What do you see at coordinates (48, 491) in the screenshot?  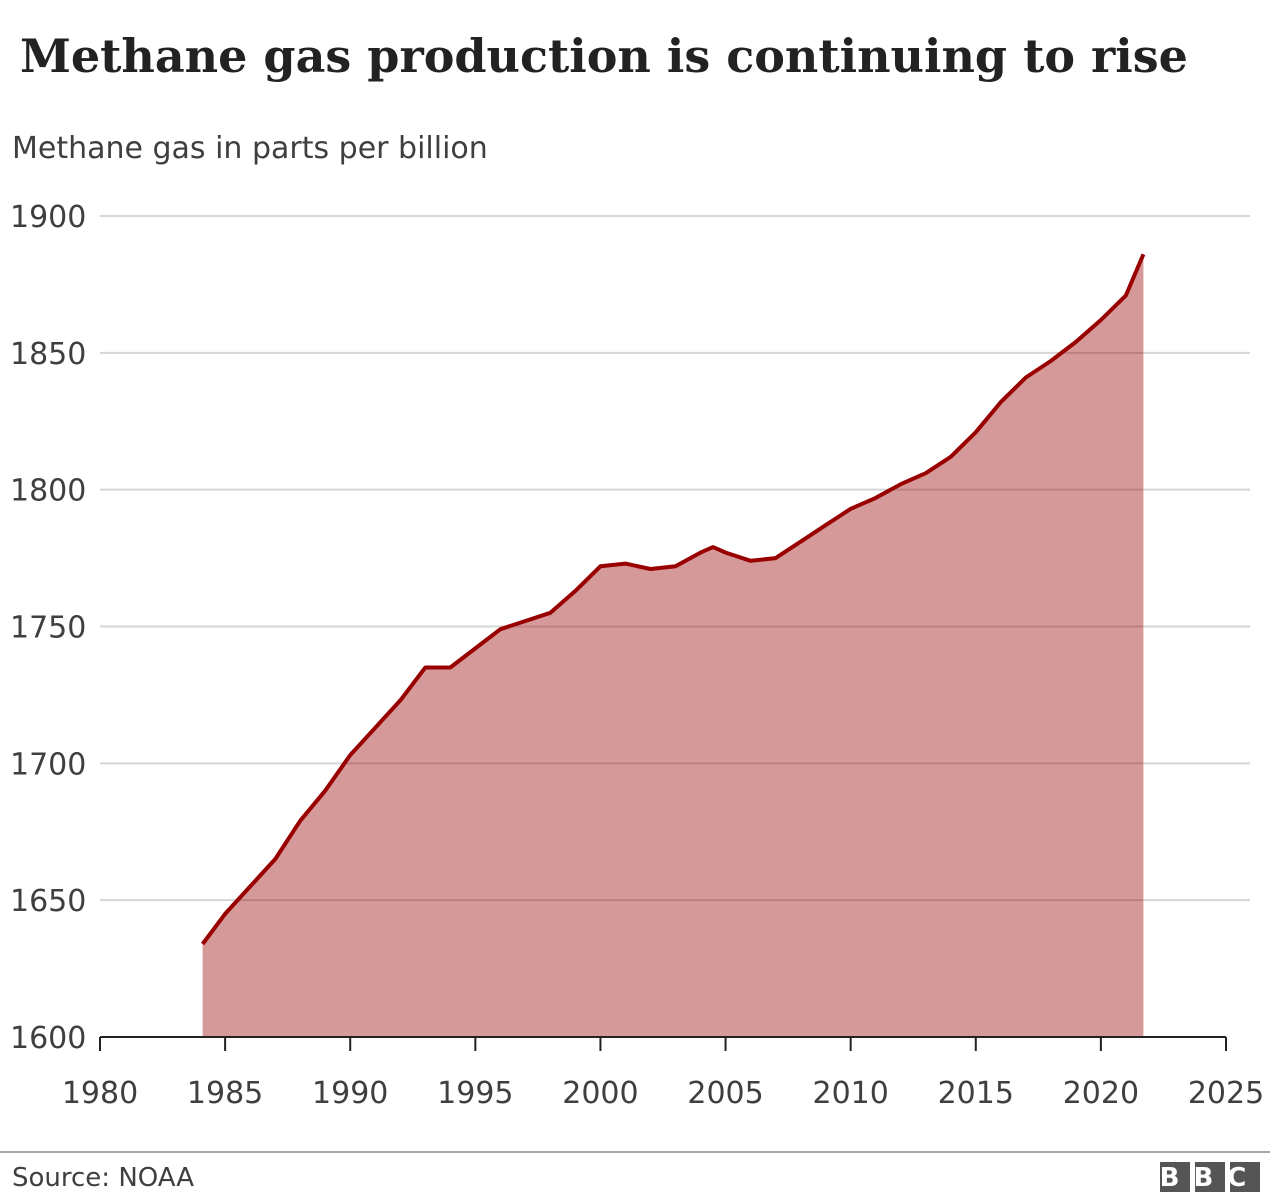 I see `y-tick-label: 1800` at bounding box center [48, 491].